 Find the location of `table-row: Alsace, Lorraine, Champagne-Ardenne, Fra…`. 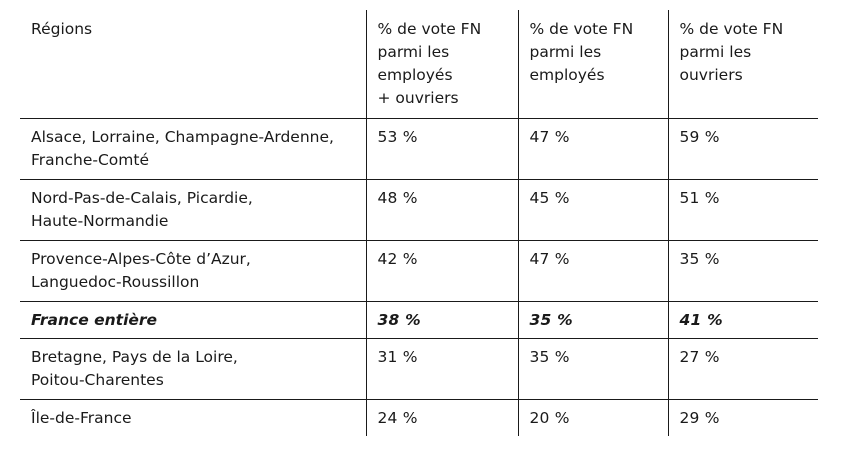

table-row: Alsace, Lorraine, Champagne-Ardenne, Fra… is located at coordinates (419, 149).